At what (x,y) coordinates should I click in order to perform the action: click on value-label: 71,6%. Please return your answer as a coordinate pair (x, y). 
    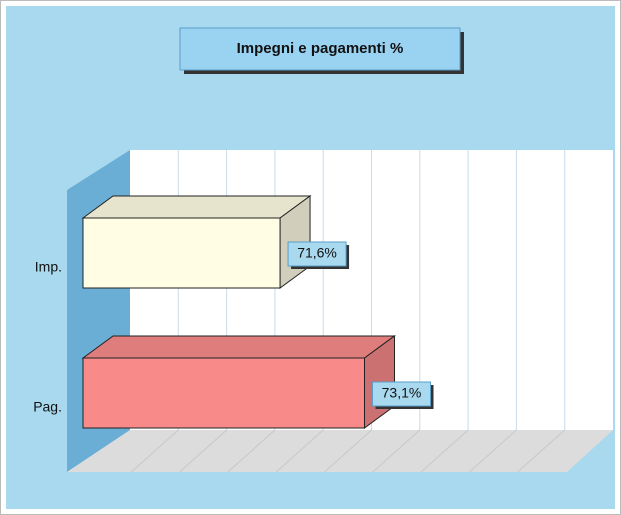
    Looking at the image, I should click on (317, 253).